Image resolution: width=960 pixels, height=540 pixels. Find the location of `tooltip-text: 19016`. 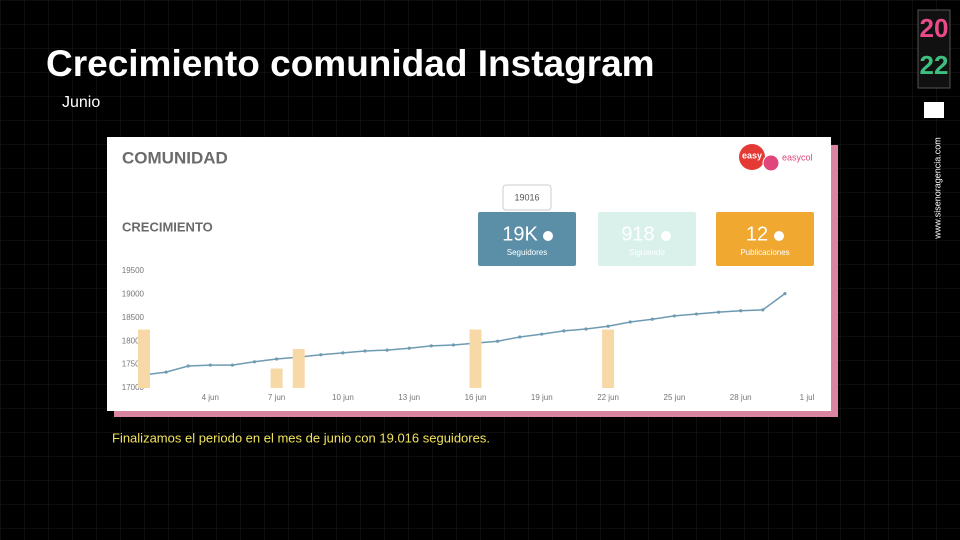

tooltip-text: 19016 is located at coordinates (526, 197).